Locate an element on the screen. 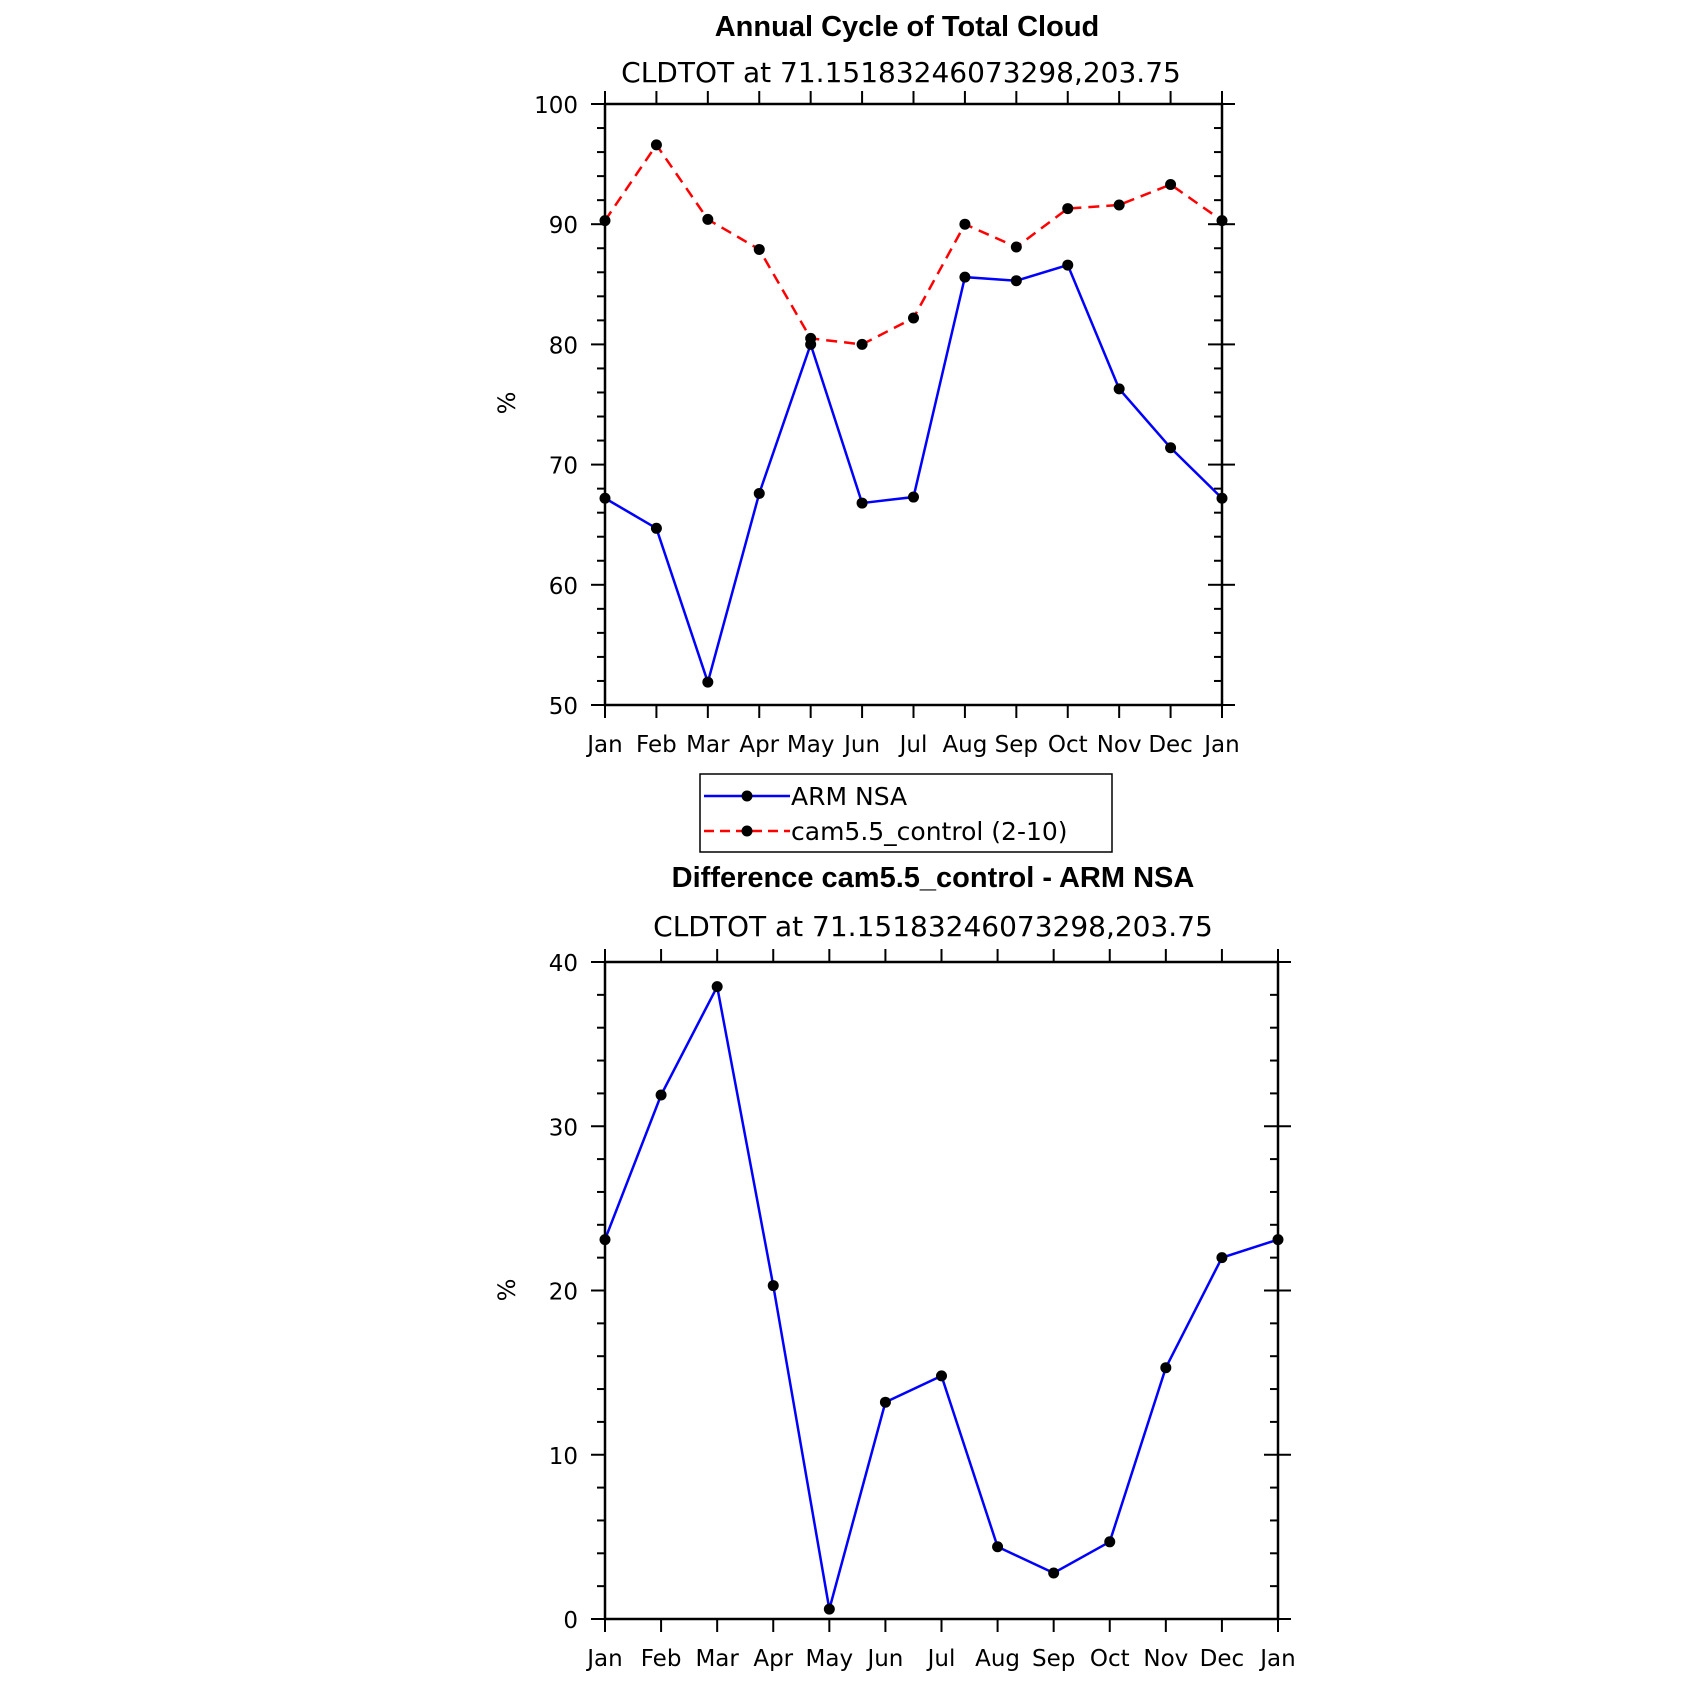 Image resolution: width=1708 pixels, height=1708 pixels. legend-box is located at coordinates (906, 813).